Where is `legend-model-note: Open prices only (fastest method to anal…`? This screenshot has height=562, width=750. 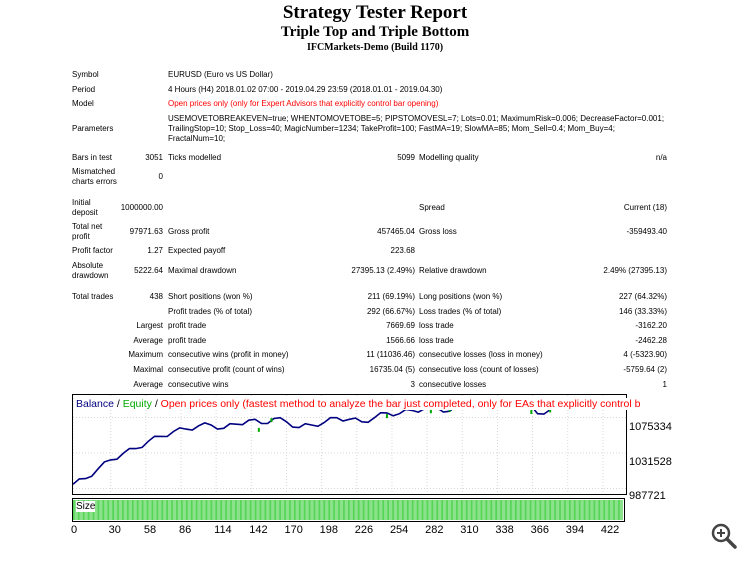 legend-model-note: Open prices only (fastest method to anal… is located at coordinates (400, 404).